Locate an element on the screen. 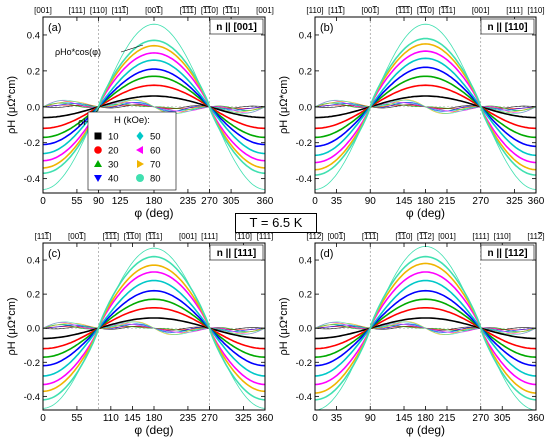  x-tick-label: 270 is located at coordinates (480, 418).